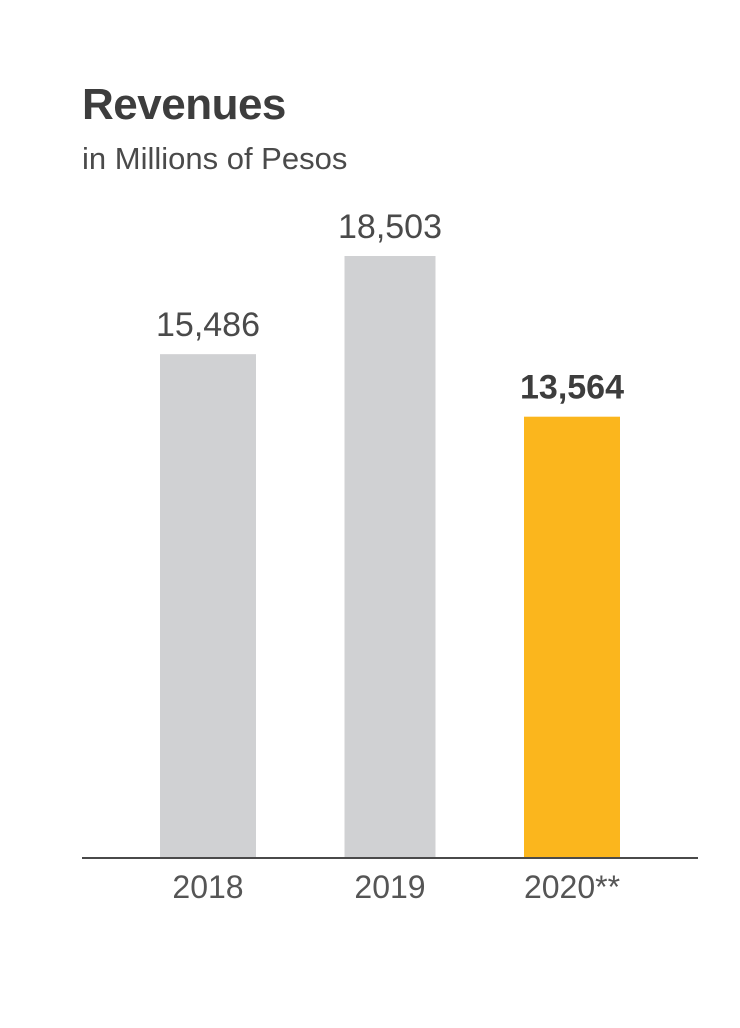 The image size is (740, 1028). I want to click on category-labels-group: 2018 2019 2020**, so click(396, 887).